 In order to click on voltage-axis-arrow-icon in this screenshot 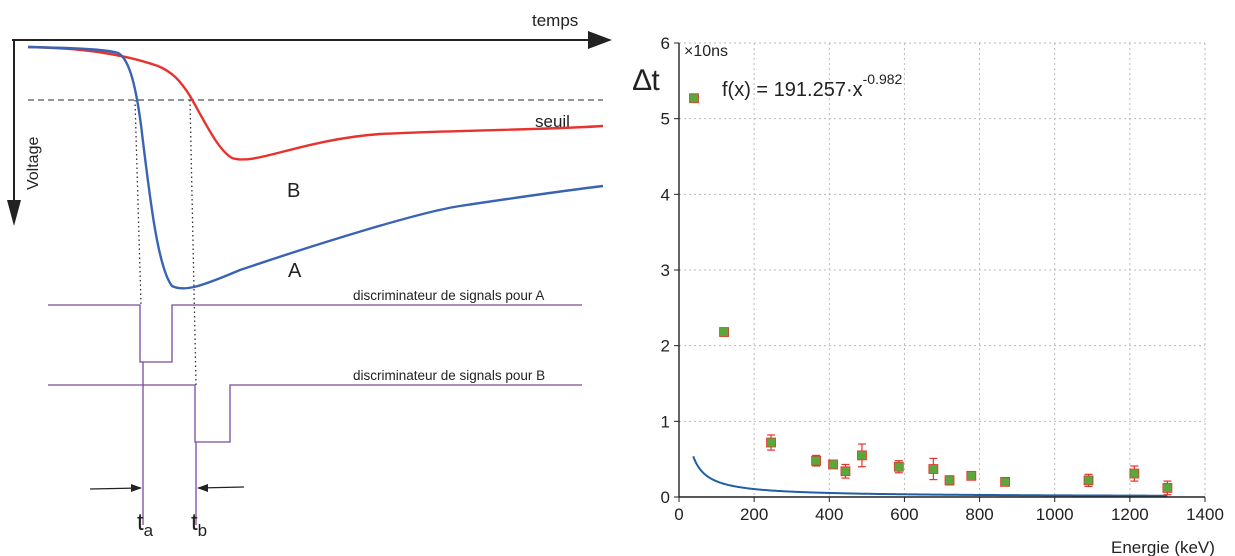, I will do `click(14, 213)`.